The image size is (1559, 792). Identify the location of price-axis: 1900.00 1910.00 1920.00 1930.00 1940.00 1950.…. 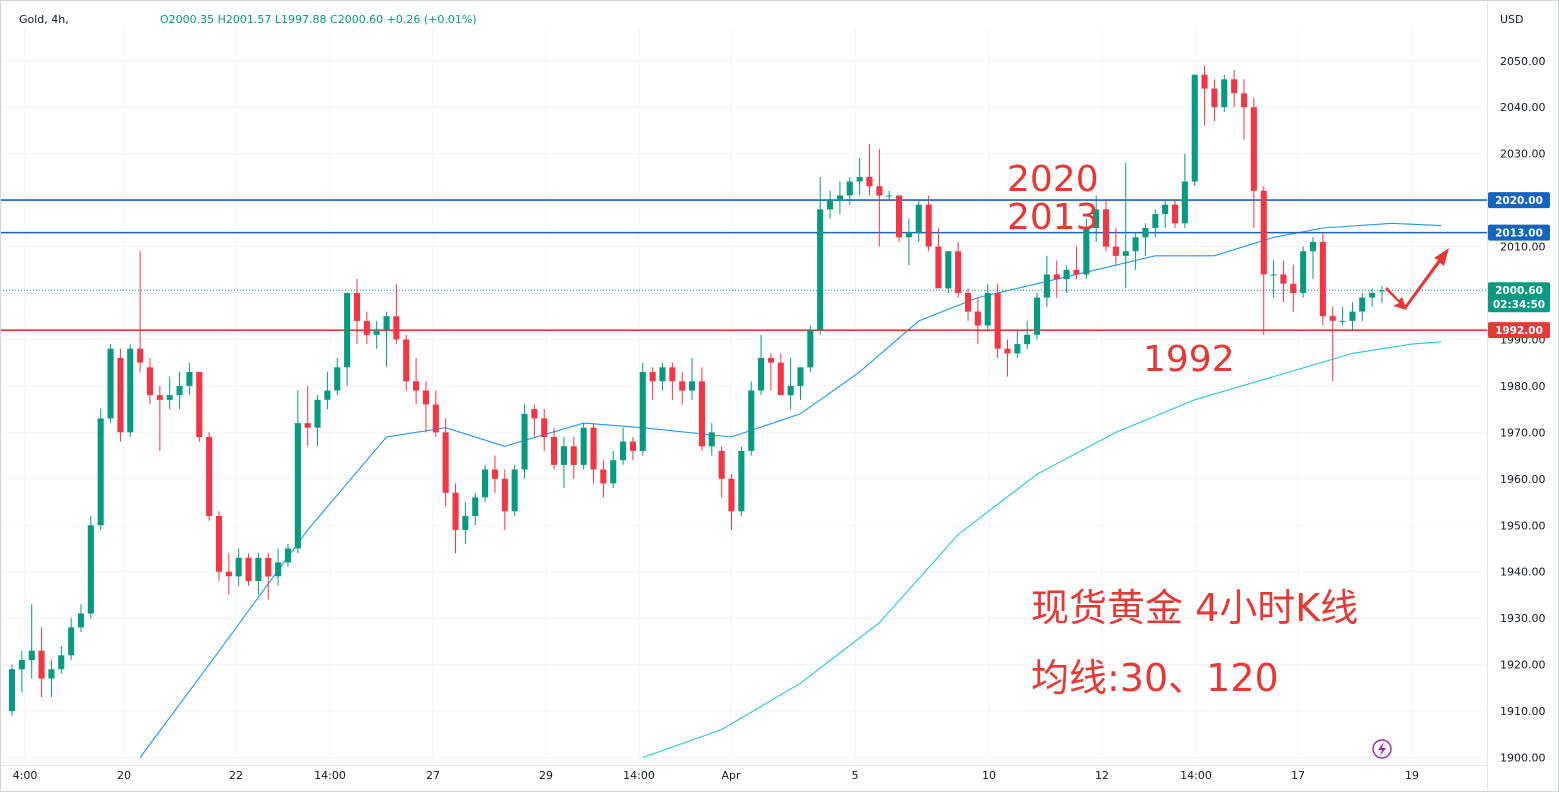
(1516, 396).